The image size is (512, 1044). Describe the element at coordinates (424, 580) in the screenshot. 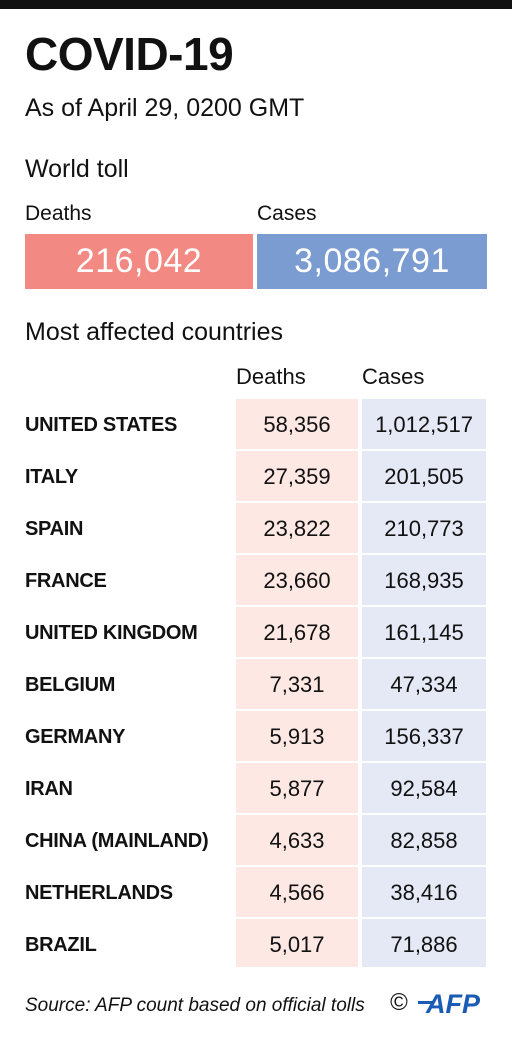

I see `country-cases: 168,935` at that location.